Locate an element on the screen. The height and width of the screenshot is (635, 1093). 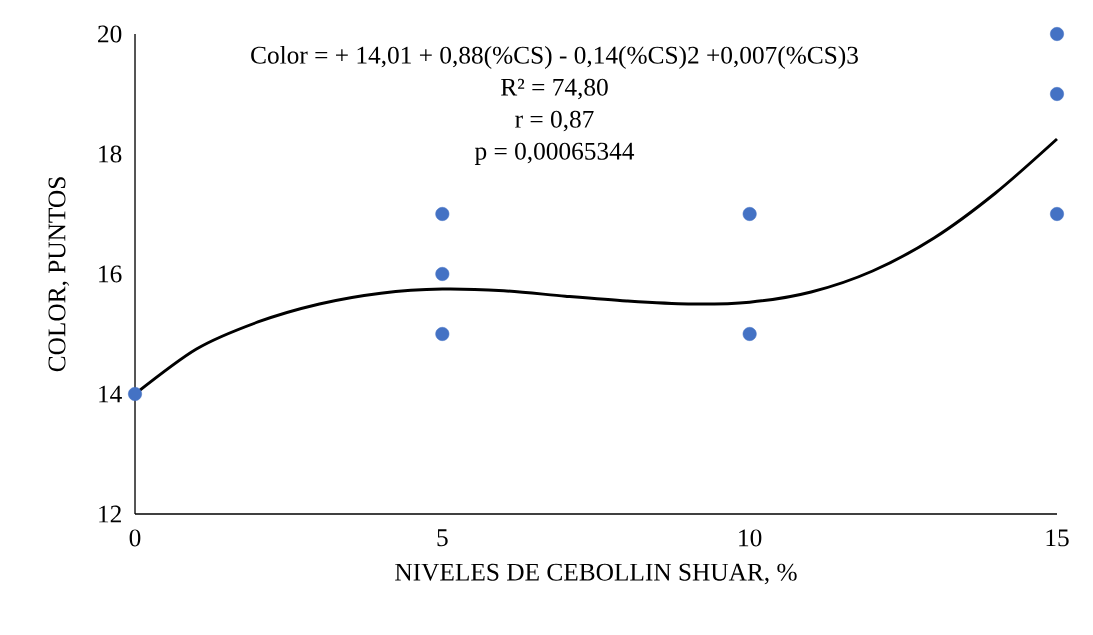
y-tick-label: 16 is located at coordinates (110, 274).